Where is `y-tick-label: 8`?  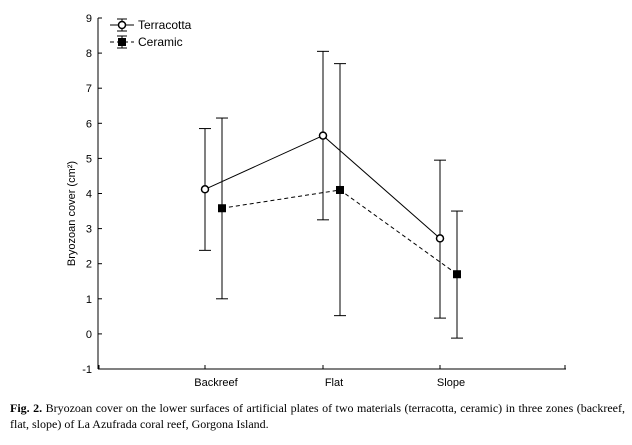
y-tick-label: 8 is located at coordinates (89, 54).